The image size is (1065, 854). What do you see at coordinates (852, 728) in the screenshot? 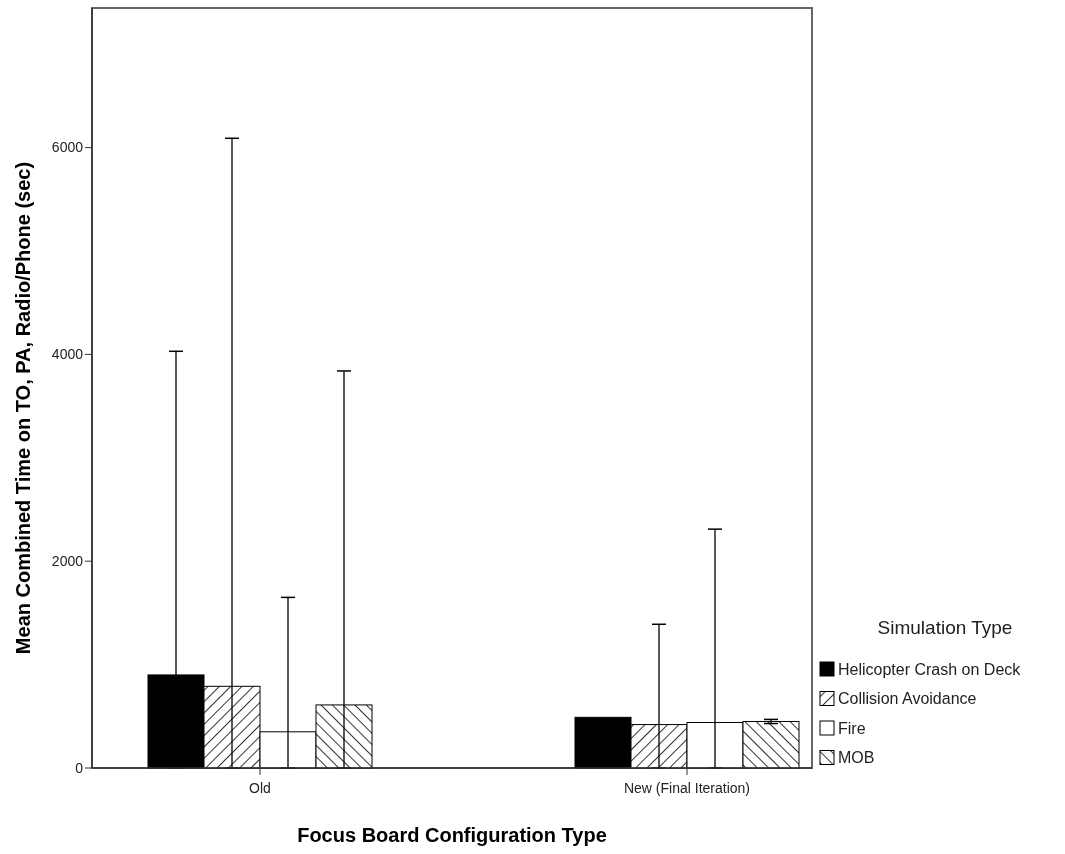
I see `legend-label: Fire` at bounding box center [852, 728].